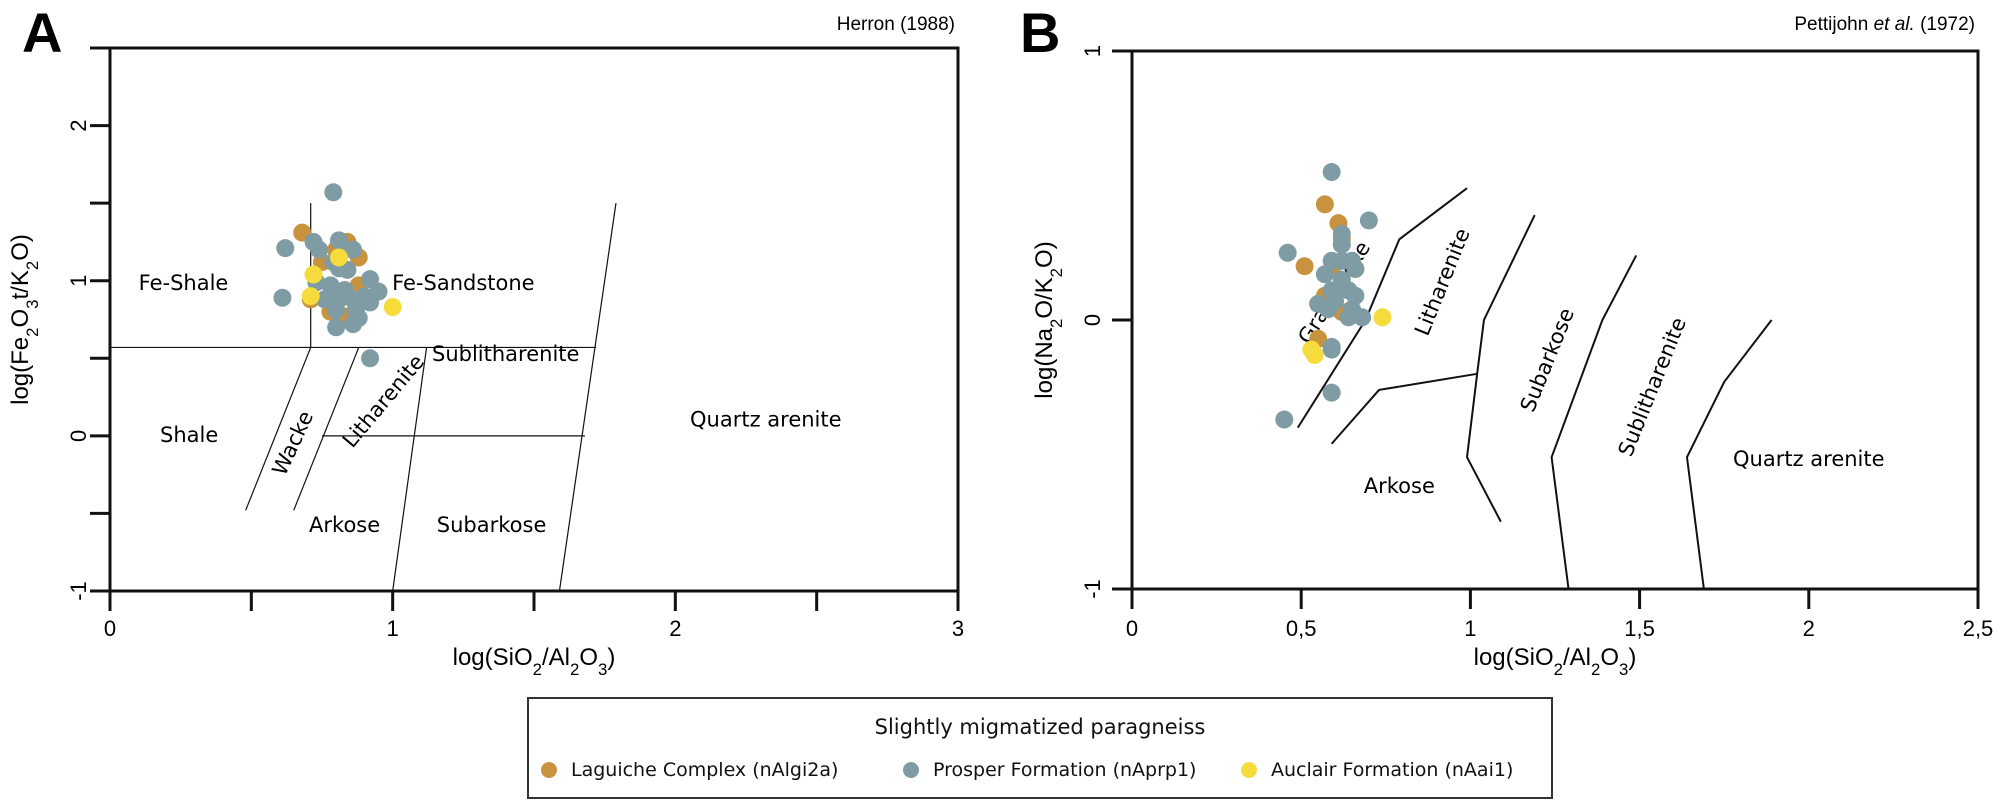 The width and height of the screenshot is (2000, 803). What do you see at coordinates (24, 319) in the screenshot?
I see `y-axis-label: log(Fe2O3t/K2O)` at bounding box center [24, 319].